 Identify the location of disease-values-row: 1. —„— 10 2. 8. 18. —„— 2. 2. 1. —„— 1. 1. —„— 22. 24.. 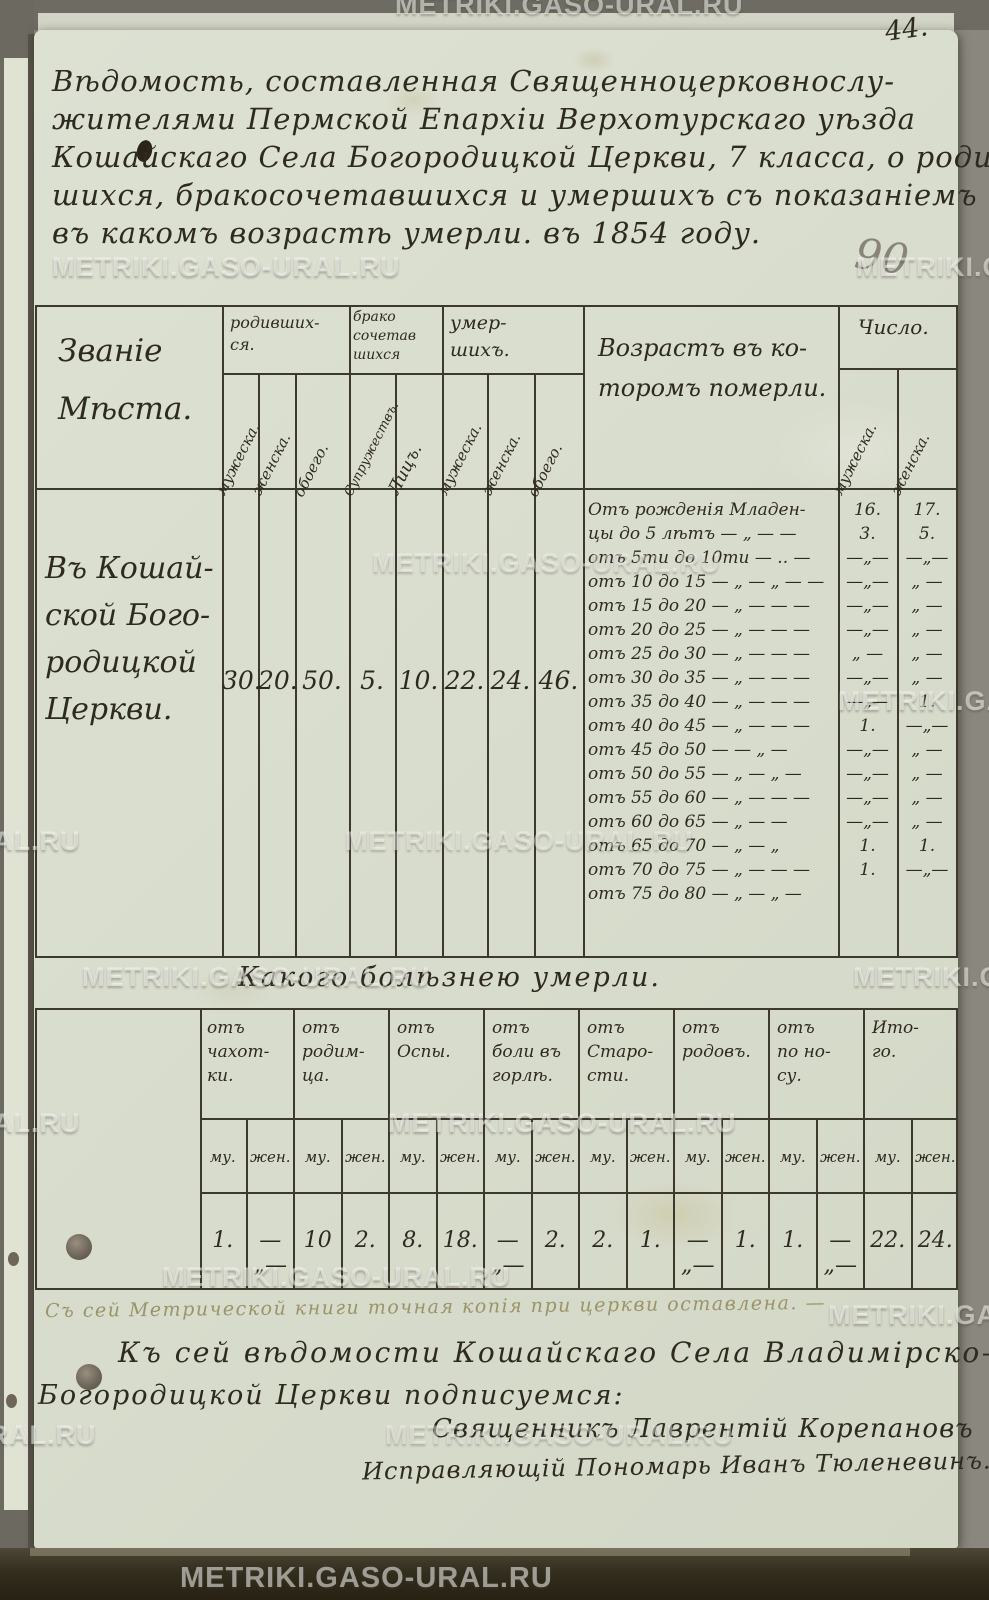
(579, 1241).